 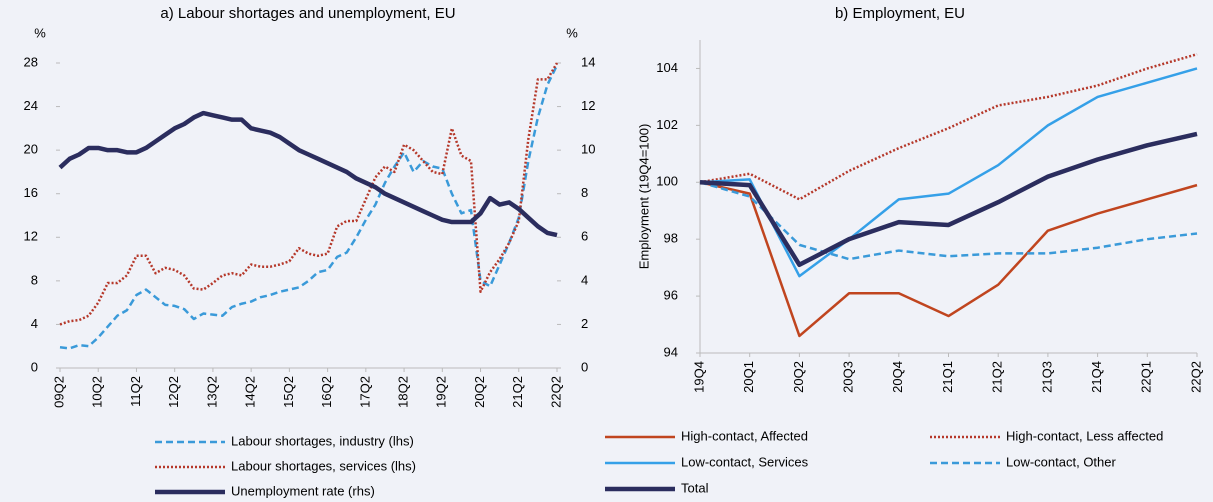 I want to click on y2-tick-label: 10, so click(x=588, y=149).